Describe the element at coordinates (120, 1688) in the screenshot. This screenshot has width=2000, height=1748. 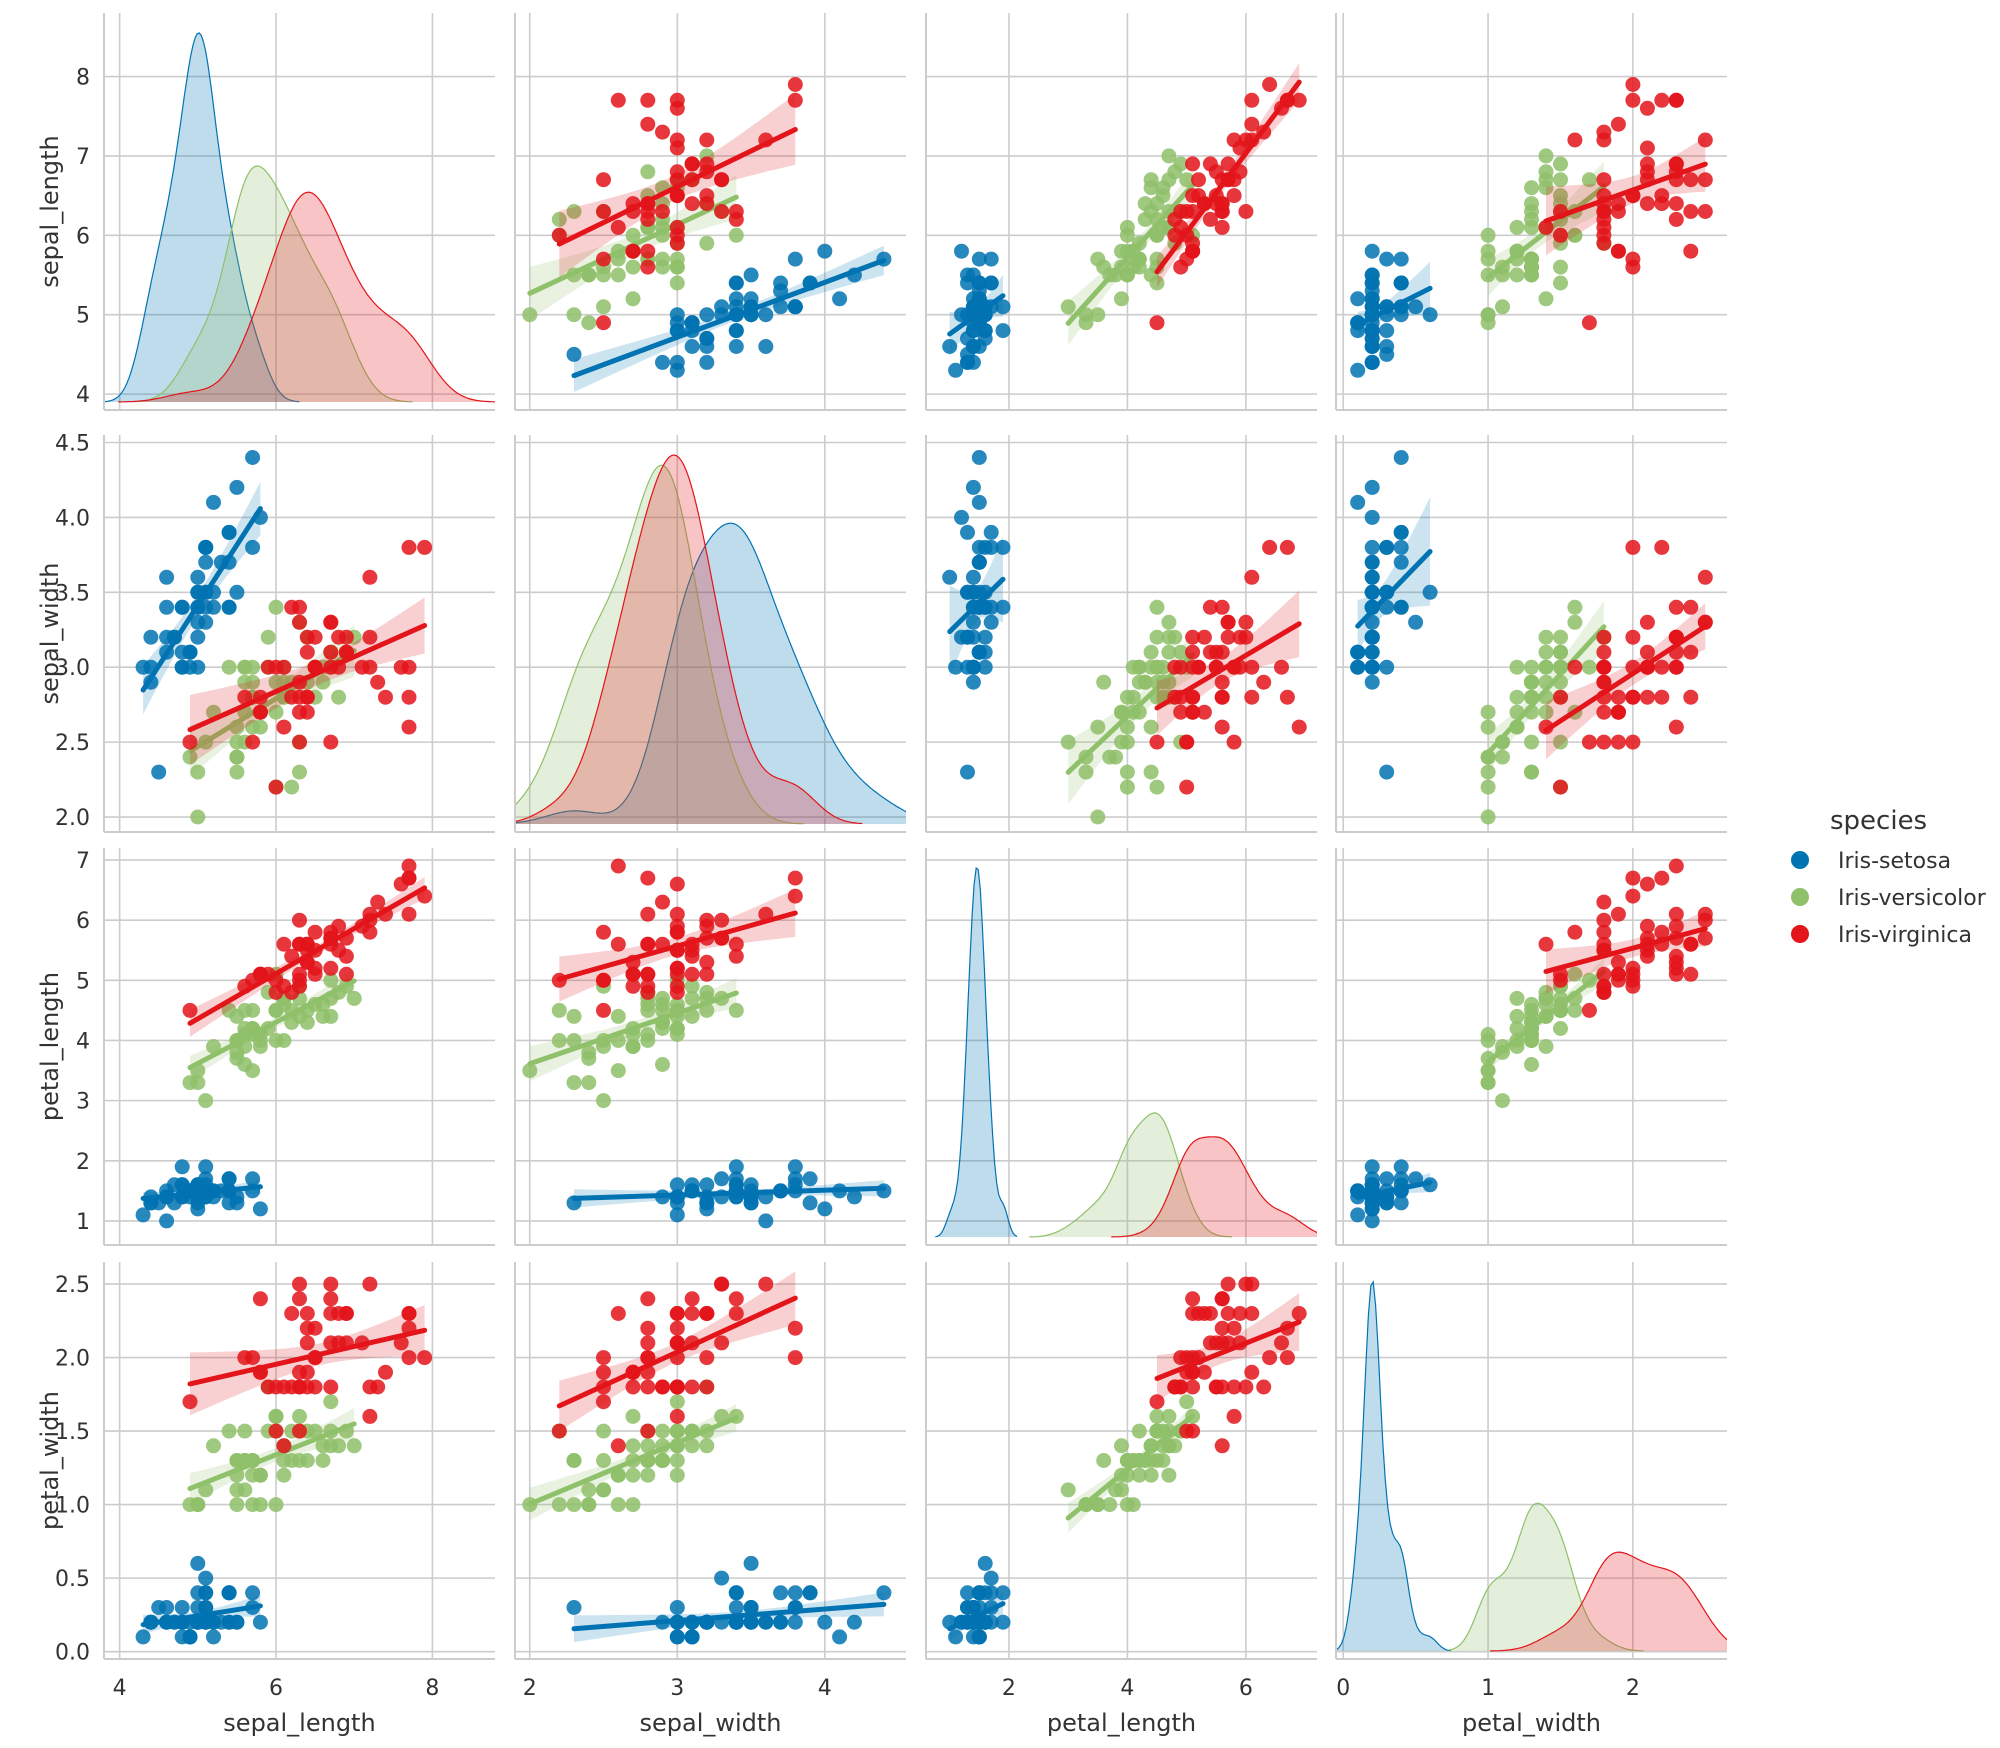
I see `x-tick-label: 4` at that location.